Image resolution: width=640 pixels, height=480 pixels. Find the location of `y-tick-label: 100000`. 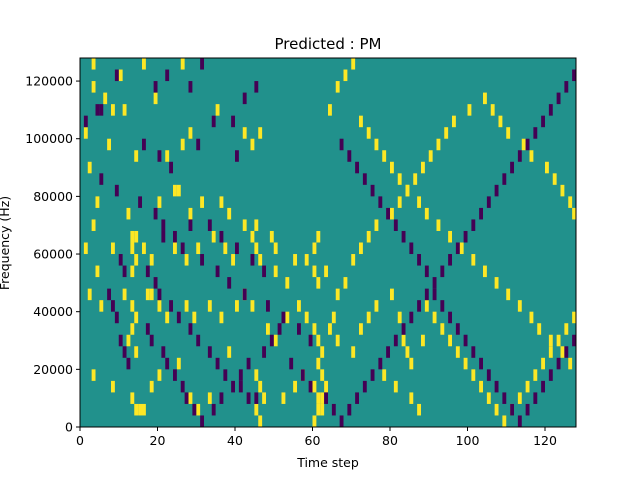

y-tick-label: 100000 is located at coordinates (49, 138).